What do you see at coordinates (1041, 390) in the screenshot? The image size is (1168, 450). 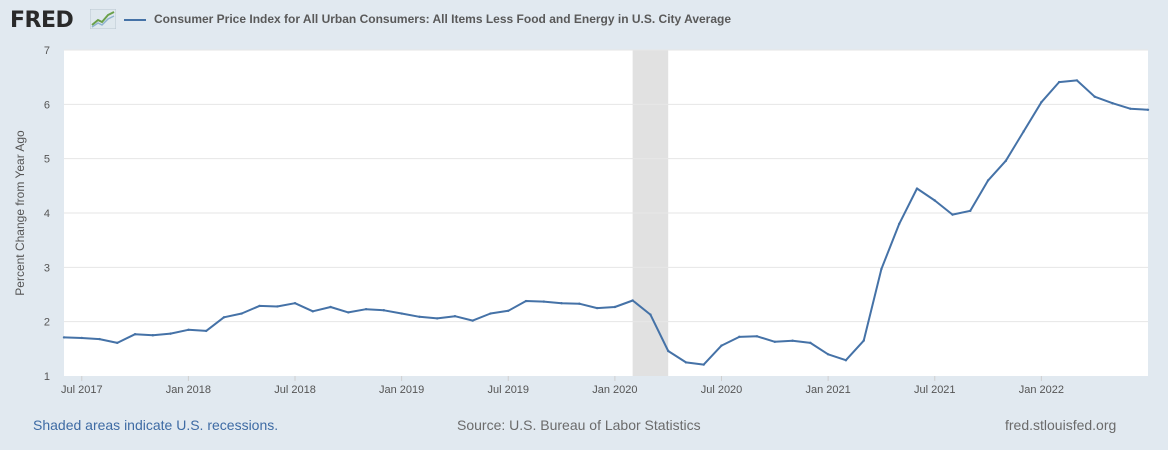 I see `x-tick-label: Jan 2022` at bounding box center [1041, 390].